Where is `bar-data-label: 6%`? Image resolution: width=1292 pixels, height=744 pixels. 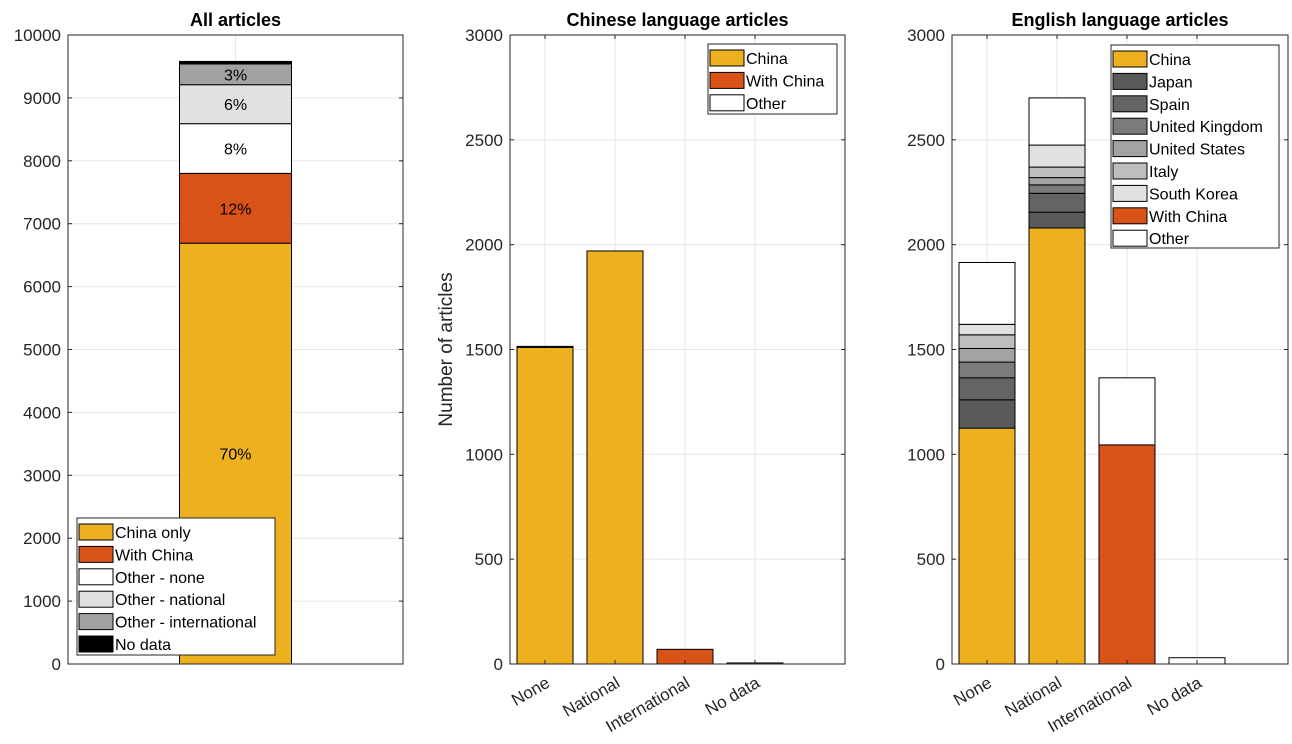
bar-data-label: 6% is located at coordinates (235, 105).